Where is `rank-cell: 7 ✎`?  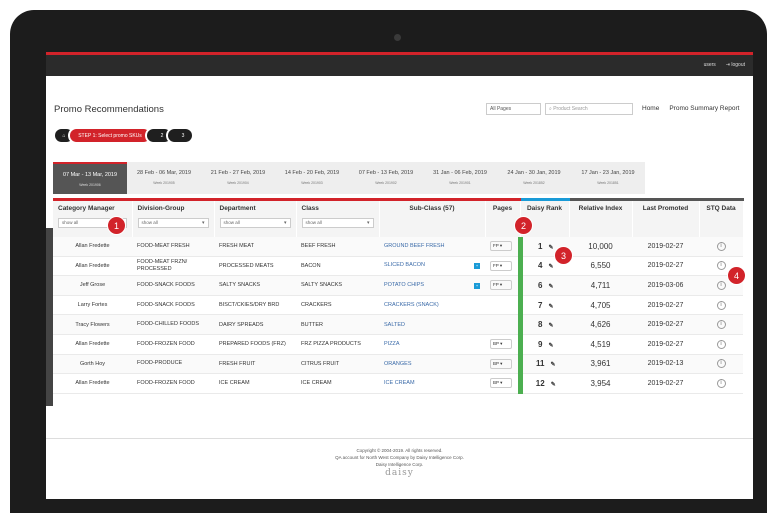 rank-cell: 7 ✎ is located at coordinates (543, 305).